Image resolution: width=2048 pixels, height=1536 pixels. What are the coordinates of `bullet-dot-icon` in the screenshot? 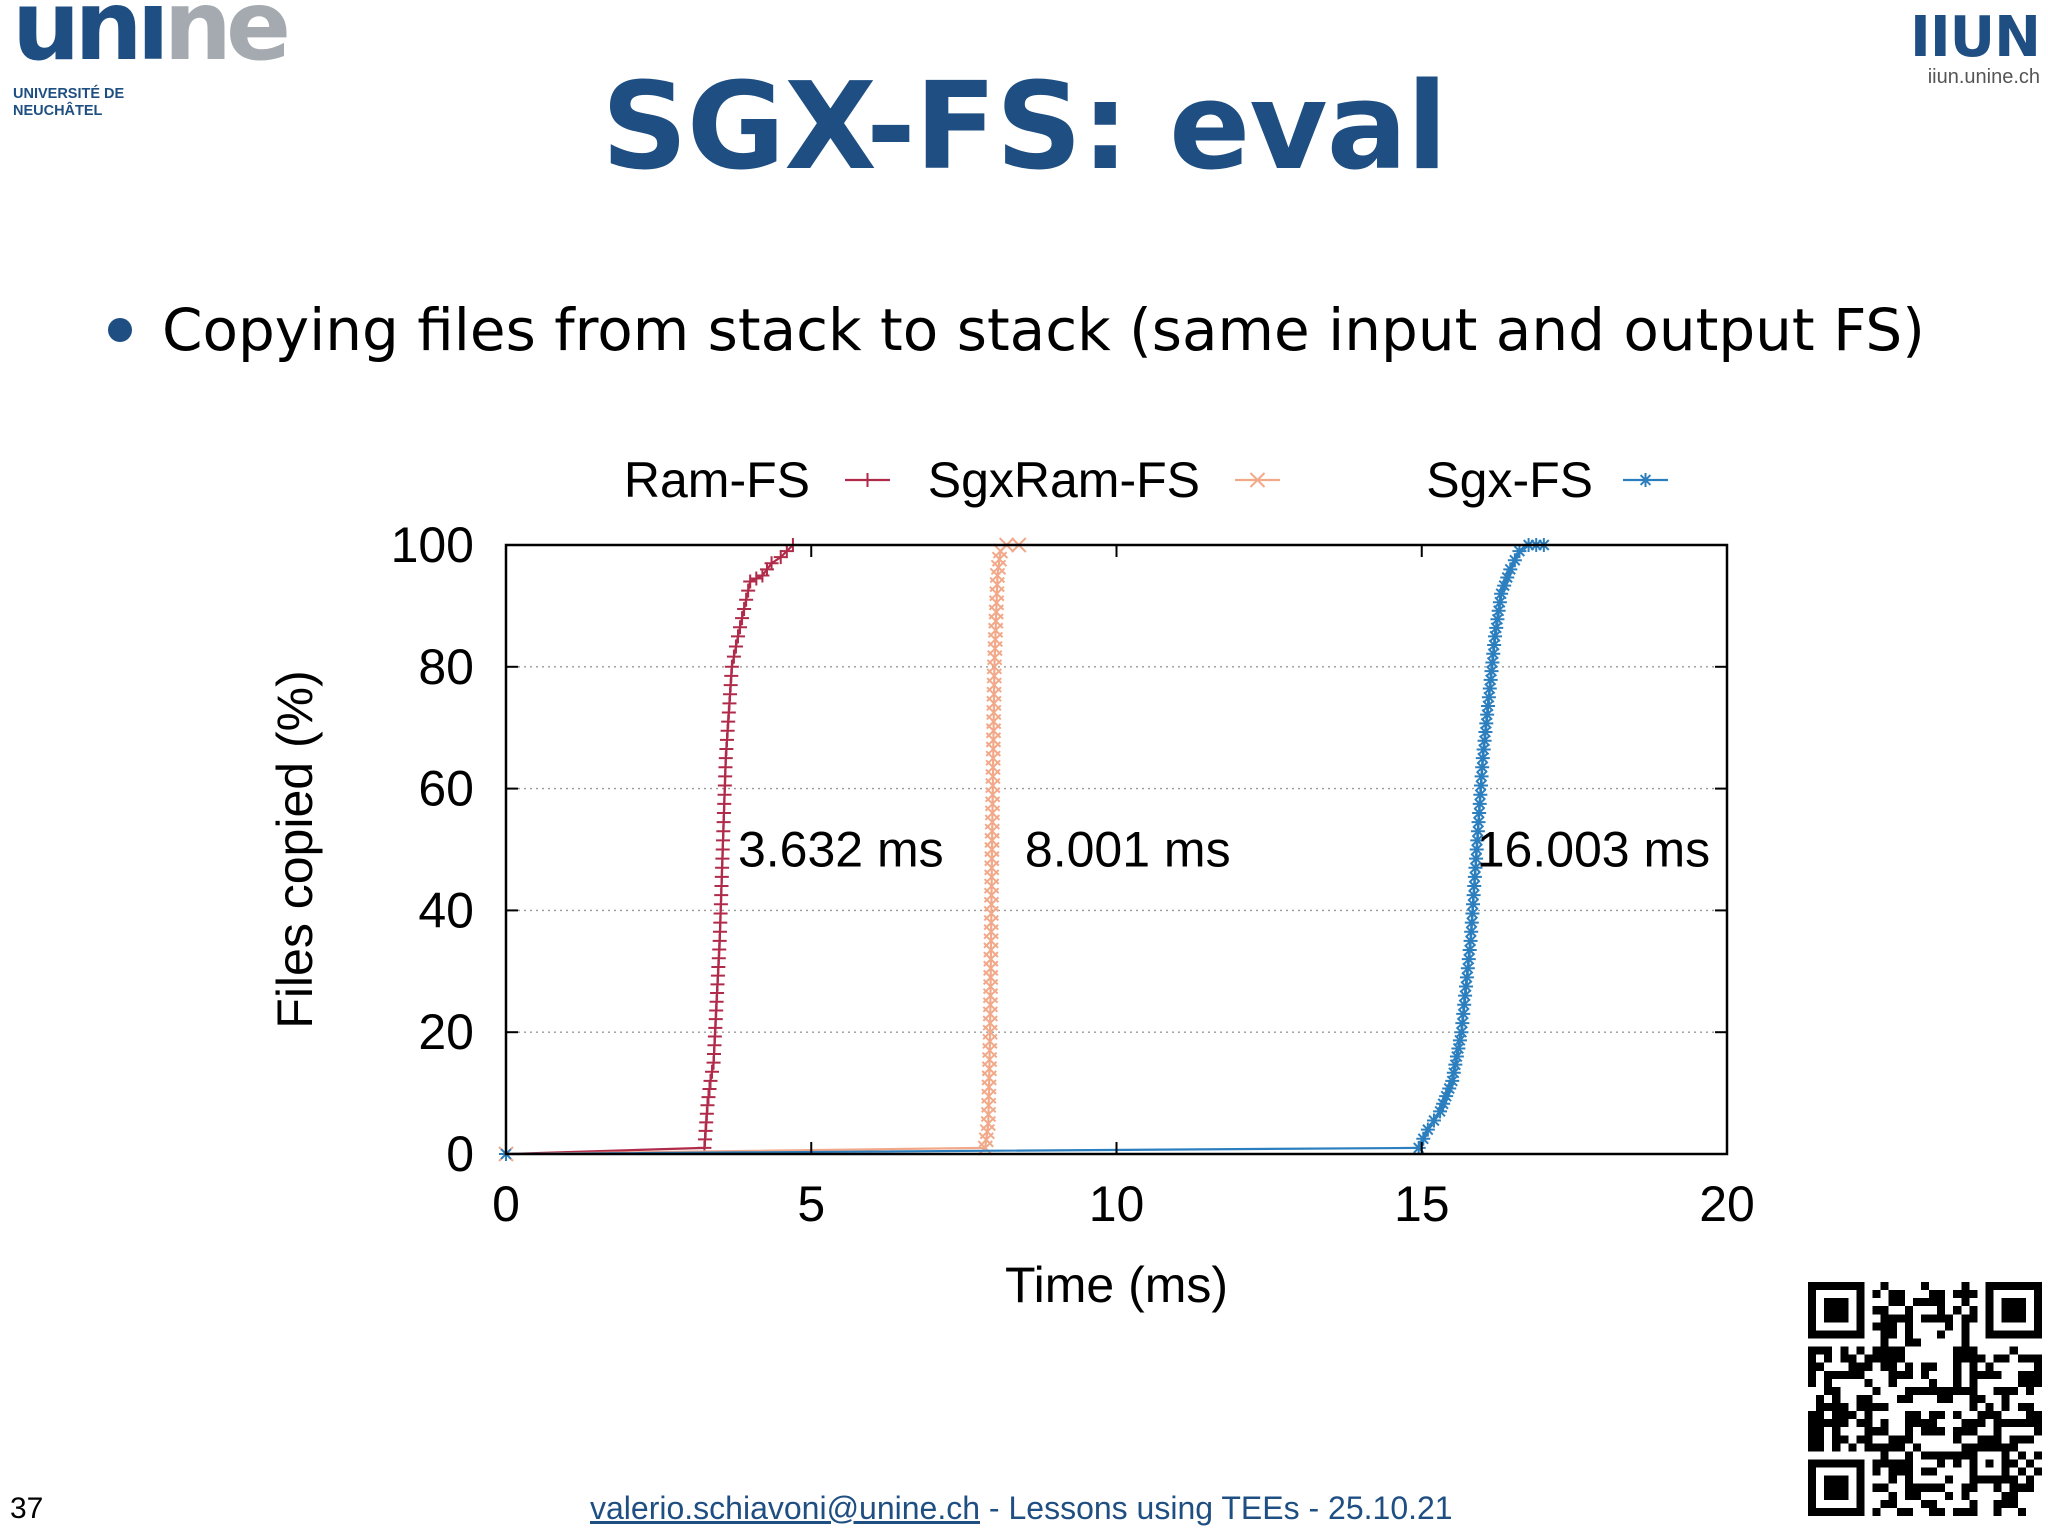 It's located at (120, 329).